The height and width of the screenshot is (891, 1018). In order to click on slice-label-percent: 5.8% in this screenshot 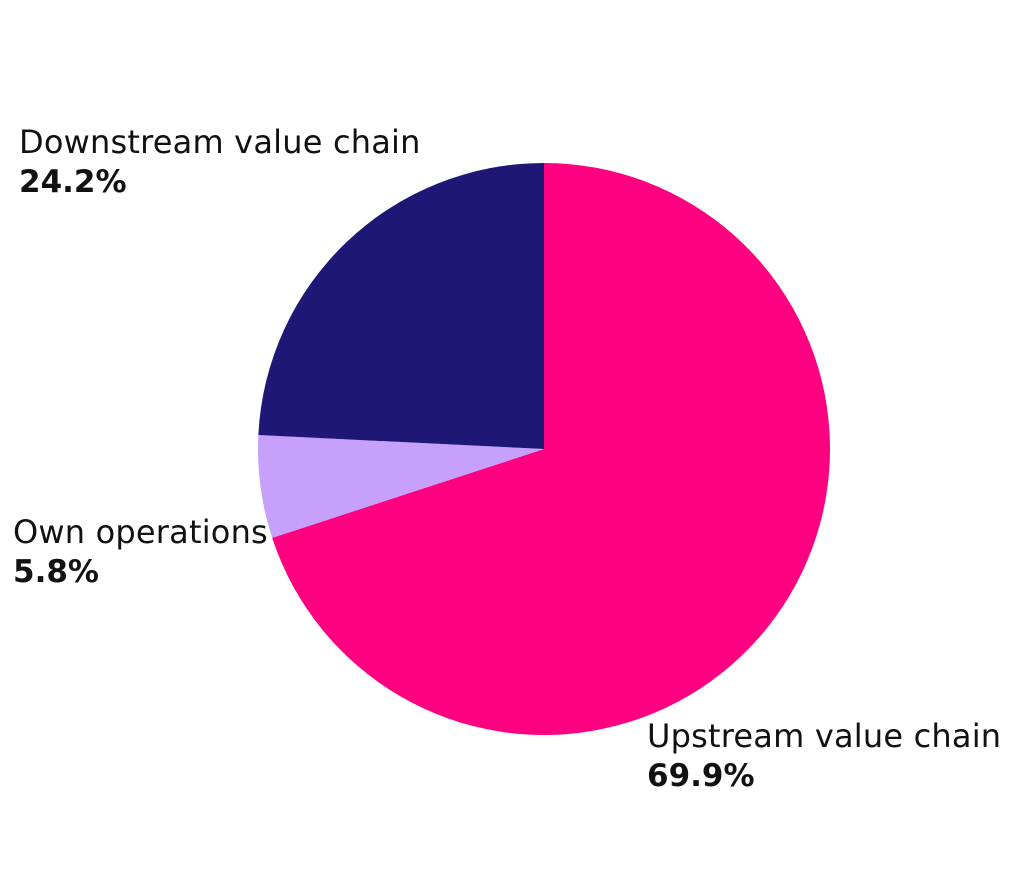, I will do `click(56, 571)`.